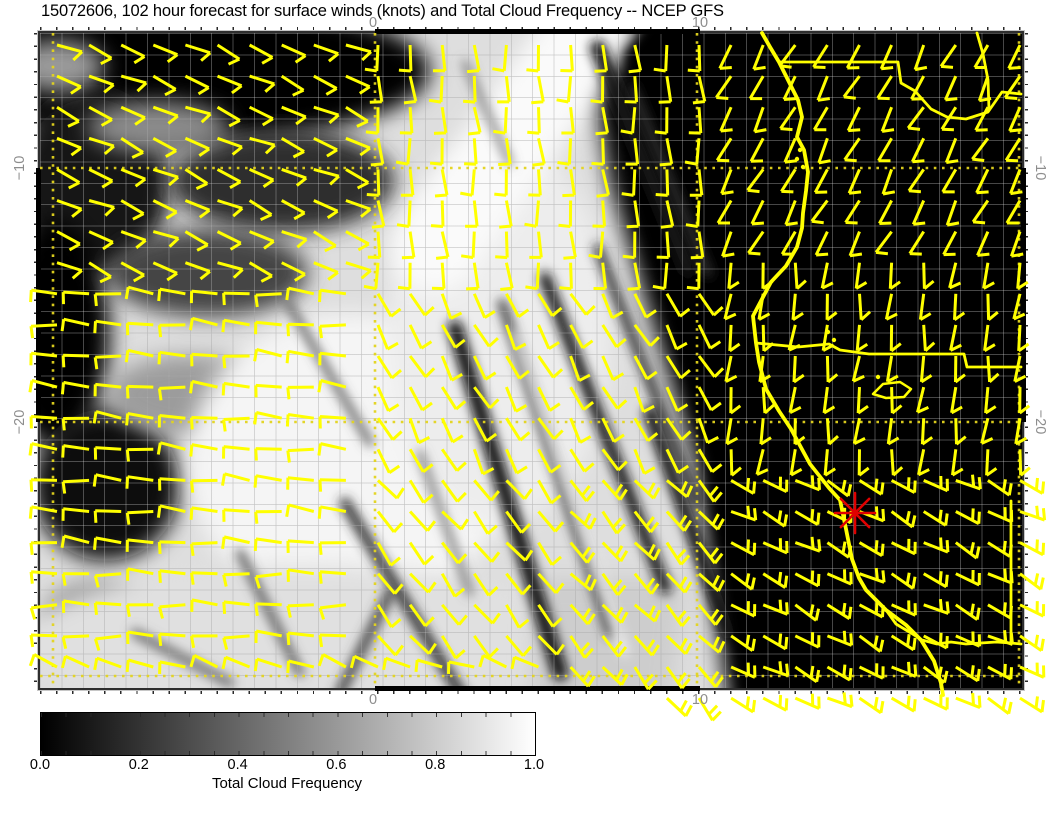  Describe the element at coordinates (288, 753) in the screenshot. I see `colorbar-minor-ticks-bottom` at that location.